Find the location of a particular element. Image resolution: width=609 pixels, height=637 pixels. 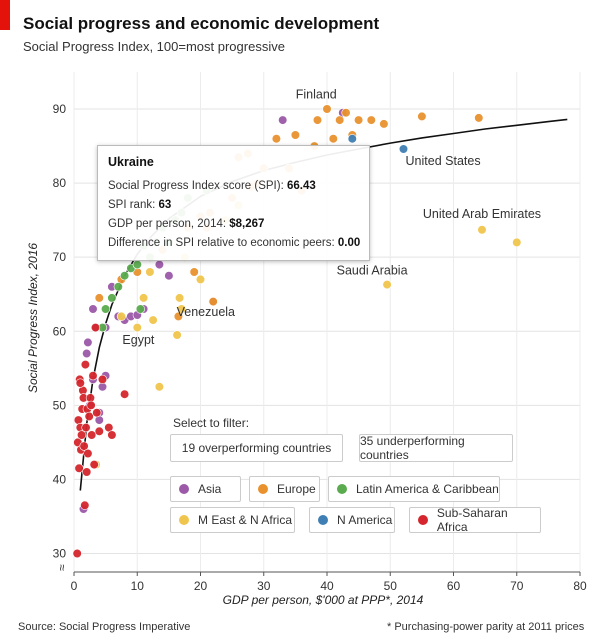

x-tick-label: 50 is located at coordinates (391, 586).